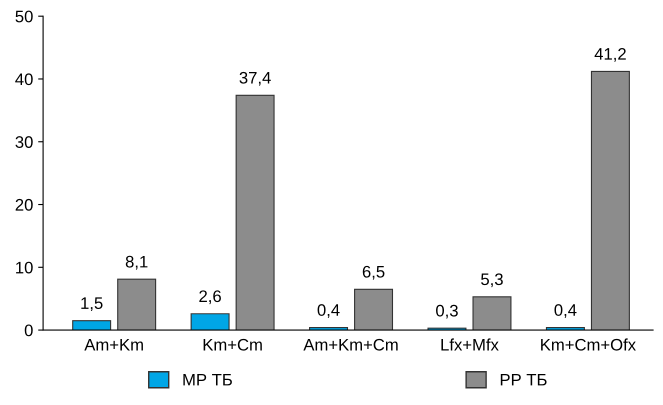  I want to click on y-tick-label: 30, so click(24, 142).